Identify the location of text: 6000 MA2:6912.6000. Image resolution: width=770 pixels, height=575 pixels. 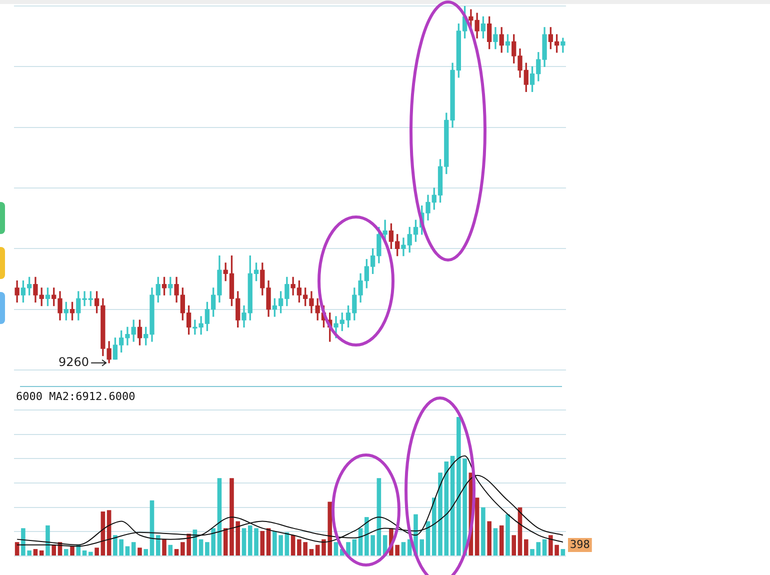
(76, 396).